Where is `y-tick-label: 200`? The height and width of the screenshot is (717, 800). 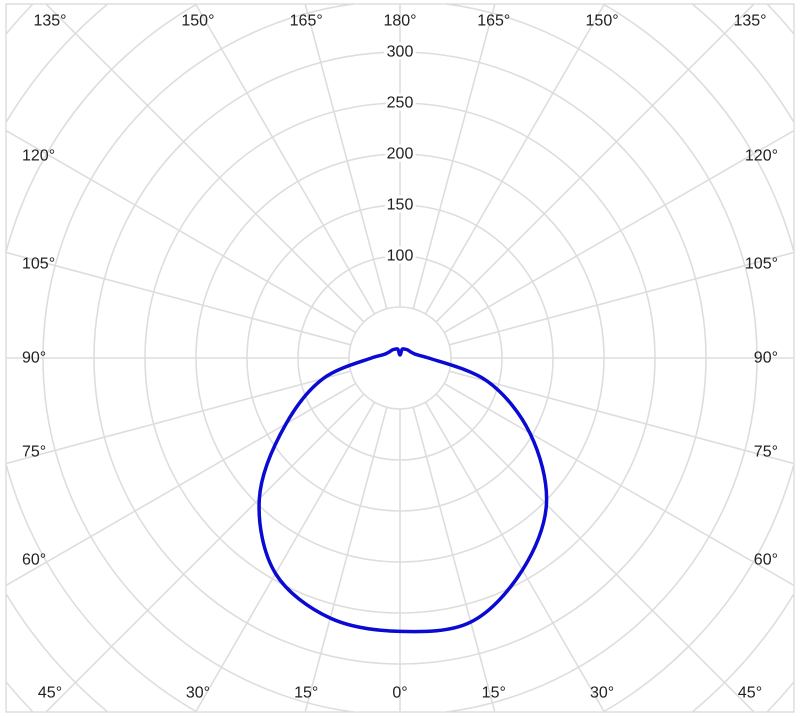
y-tick-label: 200 is located at coordinates (400, 154).